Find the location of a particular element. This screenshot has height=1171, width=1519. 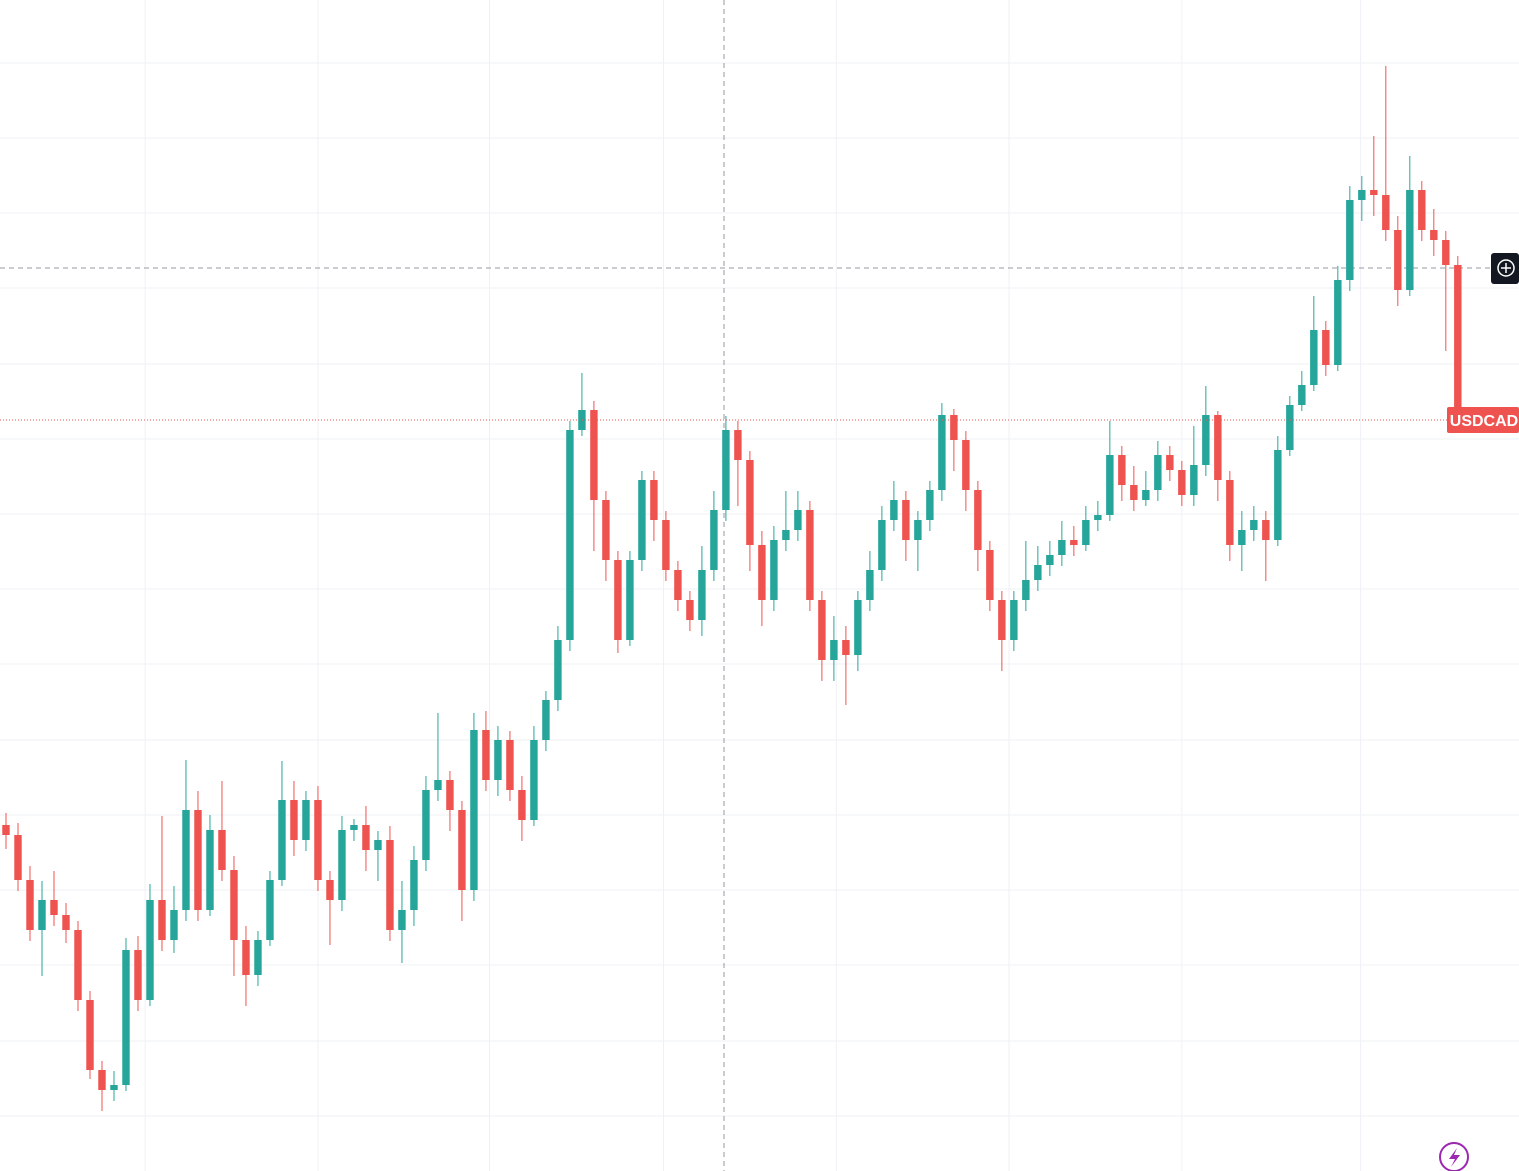

add-alert-button is located at coordinates (1505, 268).